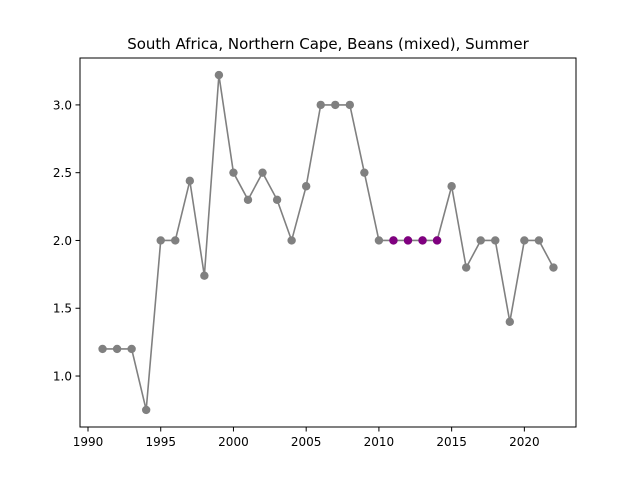 The height and width of the screenshot is (480, 640). What do you see at coordinates (62, 241) in the screenshot?
I see `y-tick-label: 2.0` at bounding box center [62, 241].